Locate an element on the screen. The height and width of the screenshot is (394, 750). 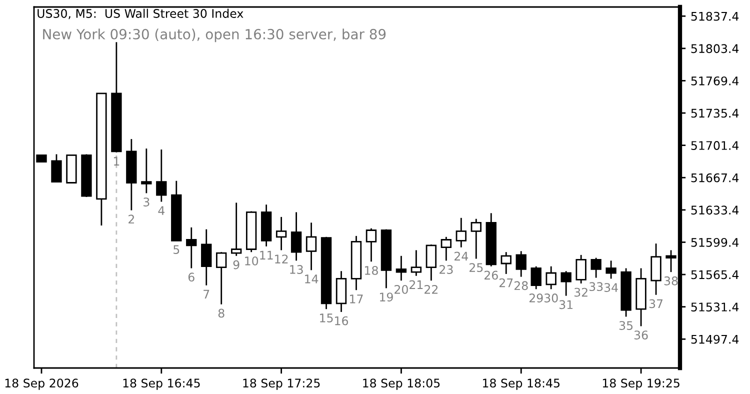
text: 4 is located at coordinates (161, 210).